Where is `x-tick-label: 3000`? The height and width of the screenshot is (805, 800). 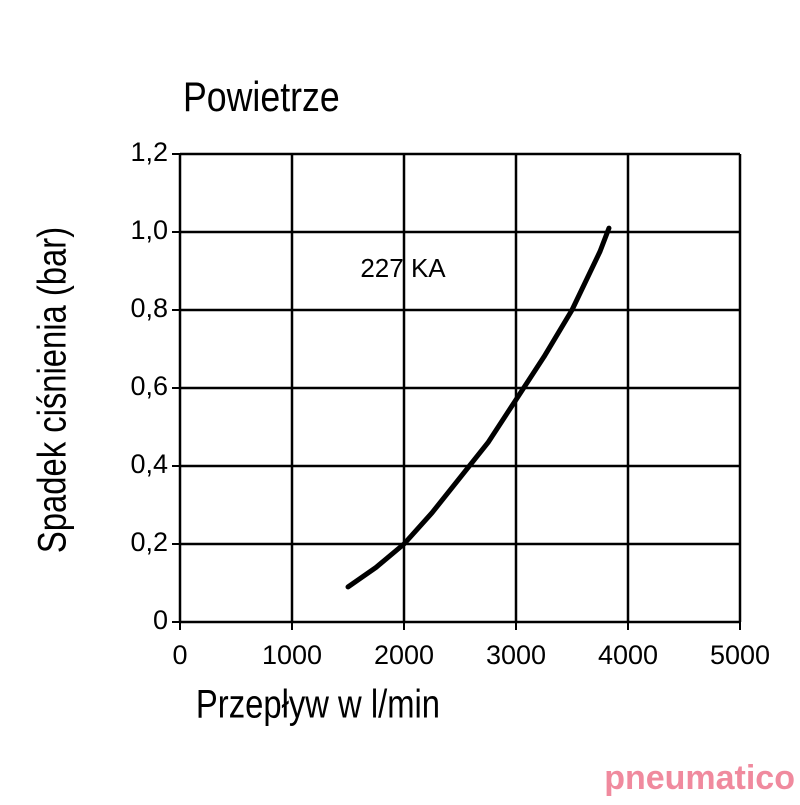 x-tick-label: 3000 is located at coordinates (516, 655).